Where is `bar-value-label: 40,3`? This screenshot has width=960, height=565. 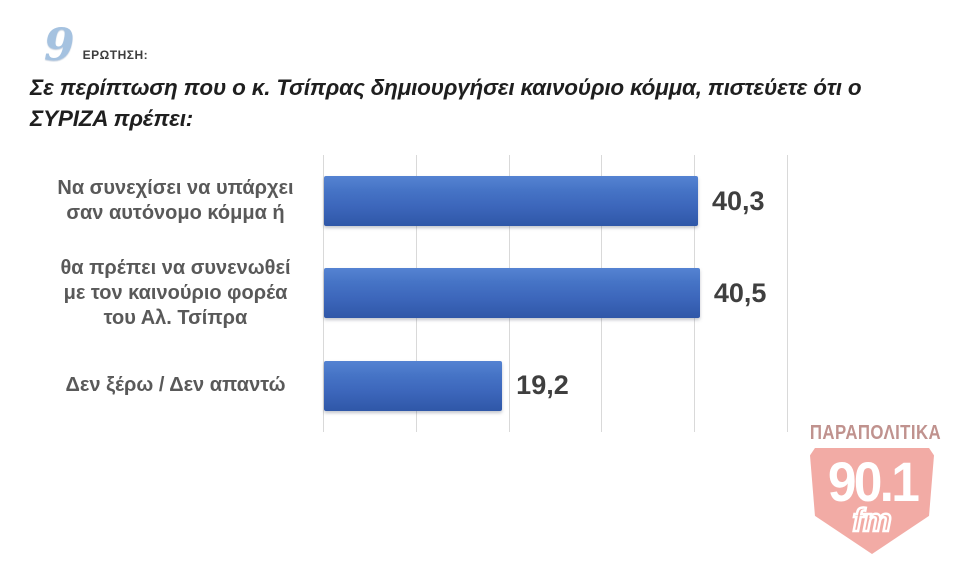 bar-value-label: 40,3 is located at coordinates (738, 200).